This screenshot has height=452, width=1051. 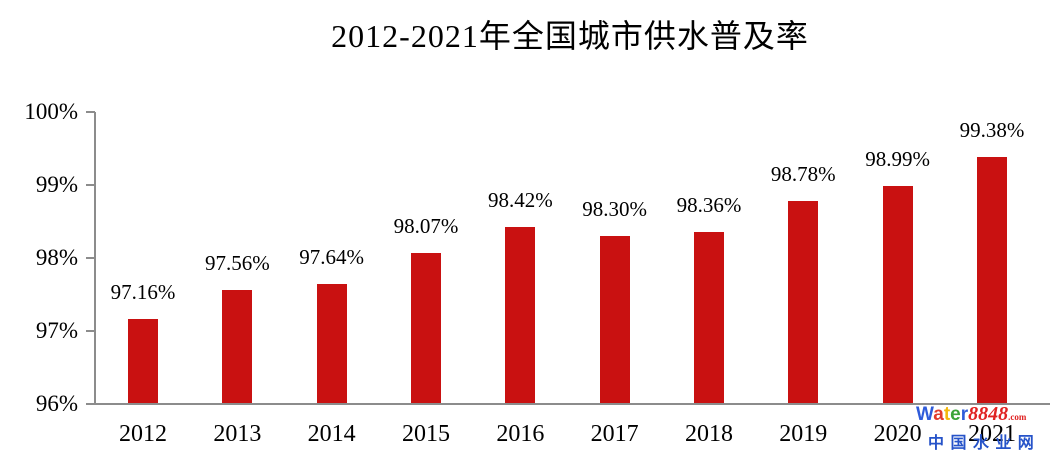 I want to click on bar-value-label: 98.99%, so click(x=897, y=158).